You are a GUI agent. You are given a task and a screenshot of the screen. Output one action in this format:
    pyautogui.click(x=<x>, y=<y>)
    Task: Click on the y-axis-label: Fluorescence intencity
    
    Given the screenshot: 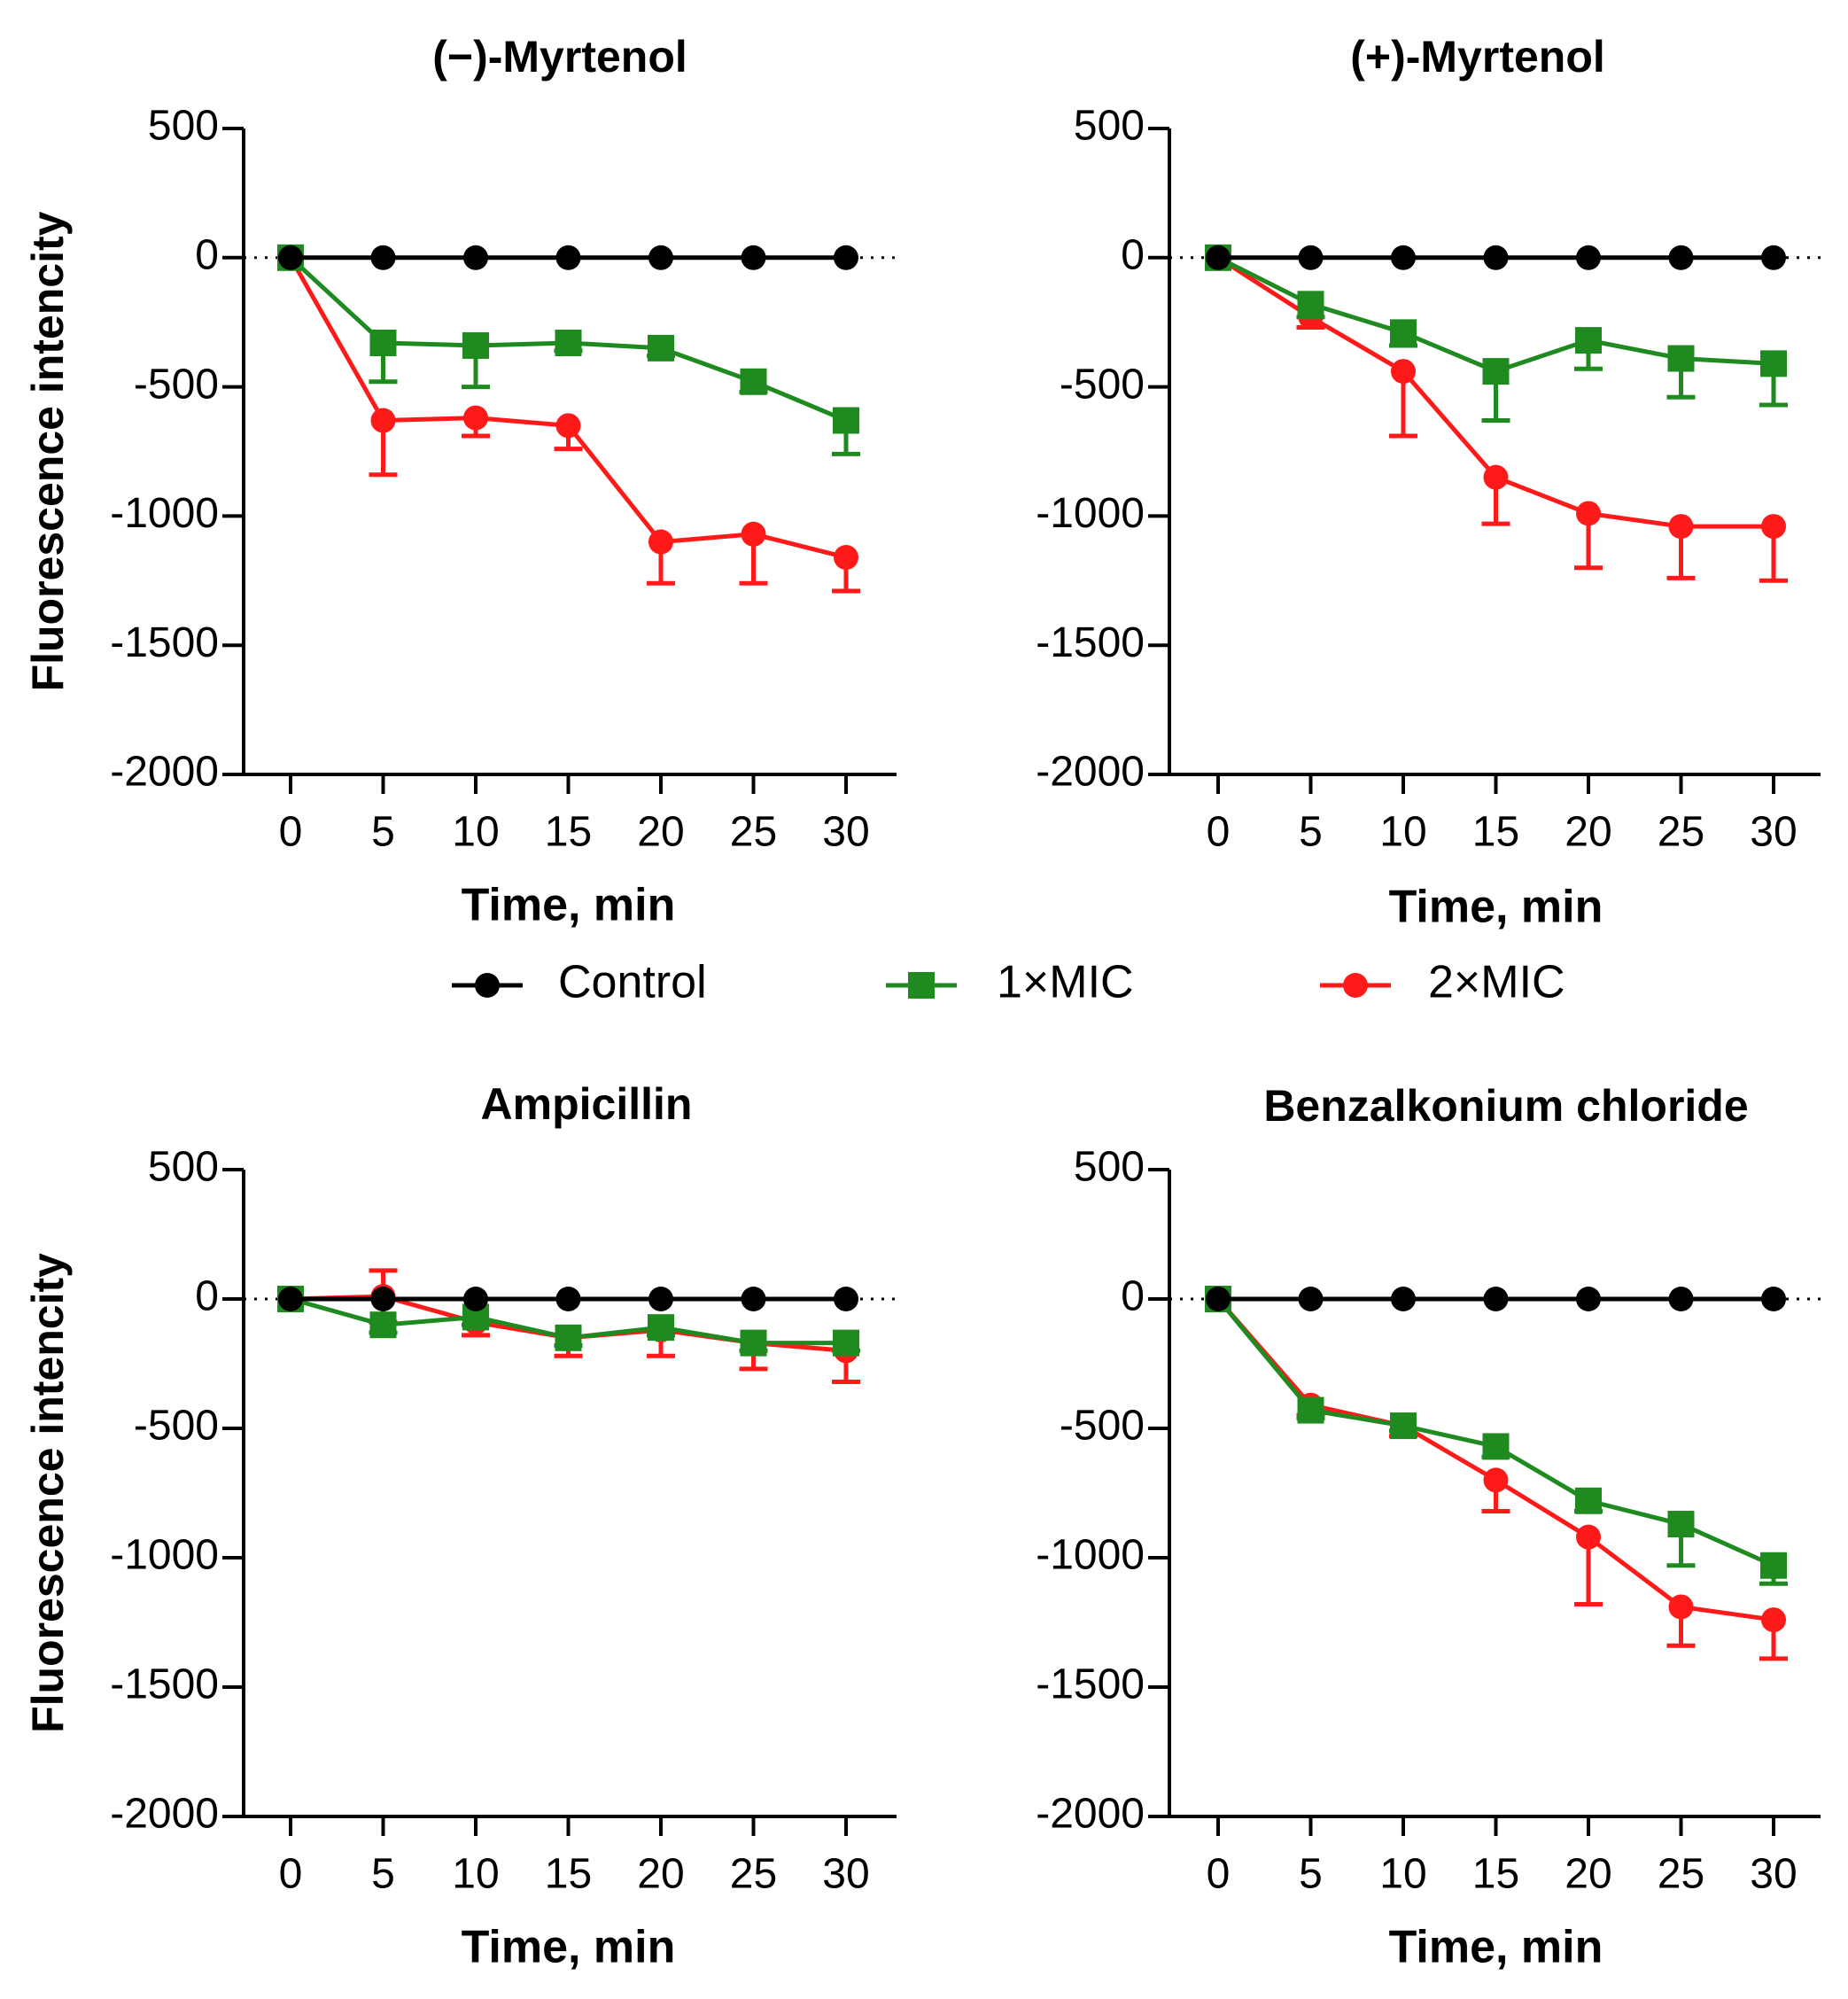 What is the action you would take?
    pyautogui.click(x=48, y=451)
    